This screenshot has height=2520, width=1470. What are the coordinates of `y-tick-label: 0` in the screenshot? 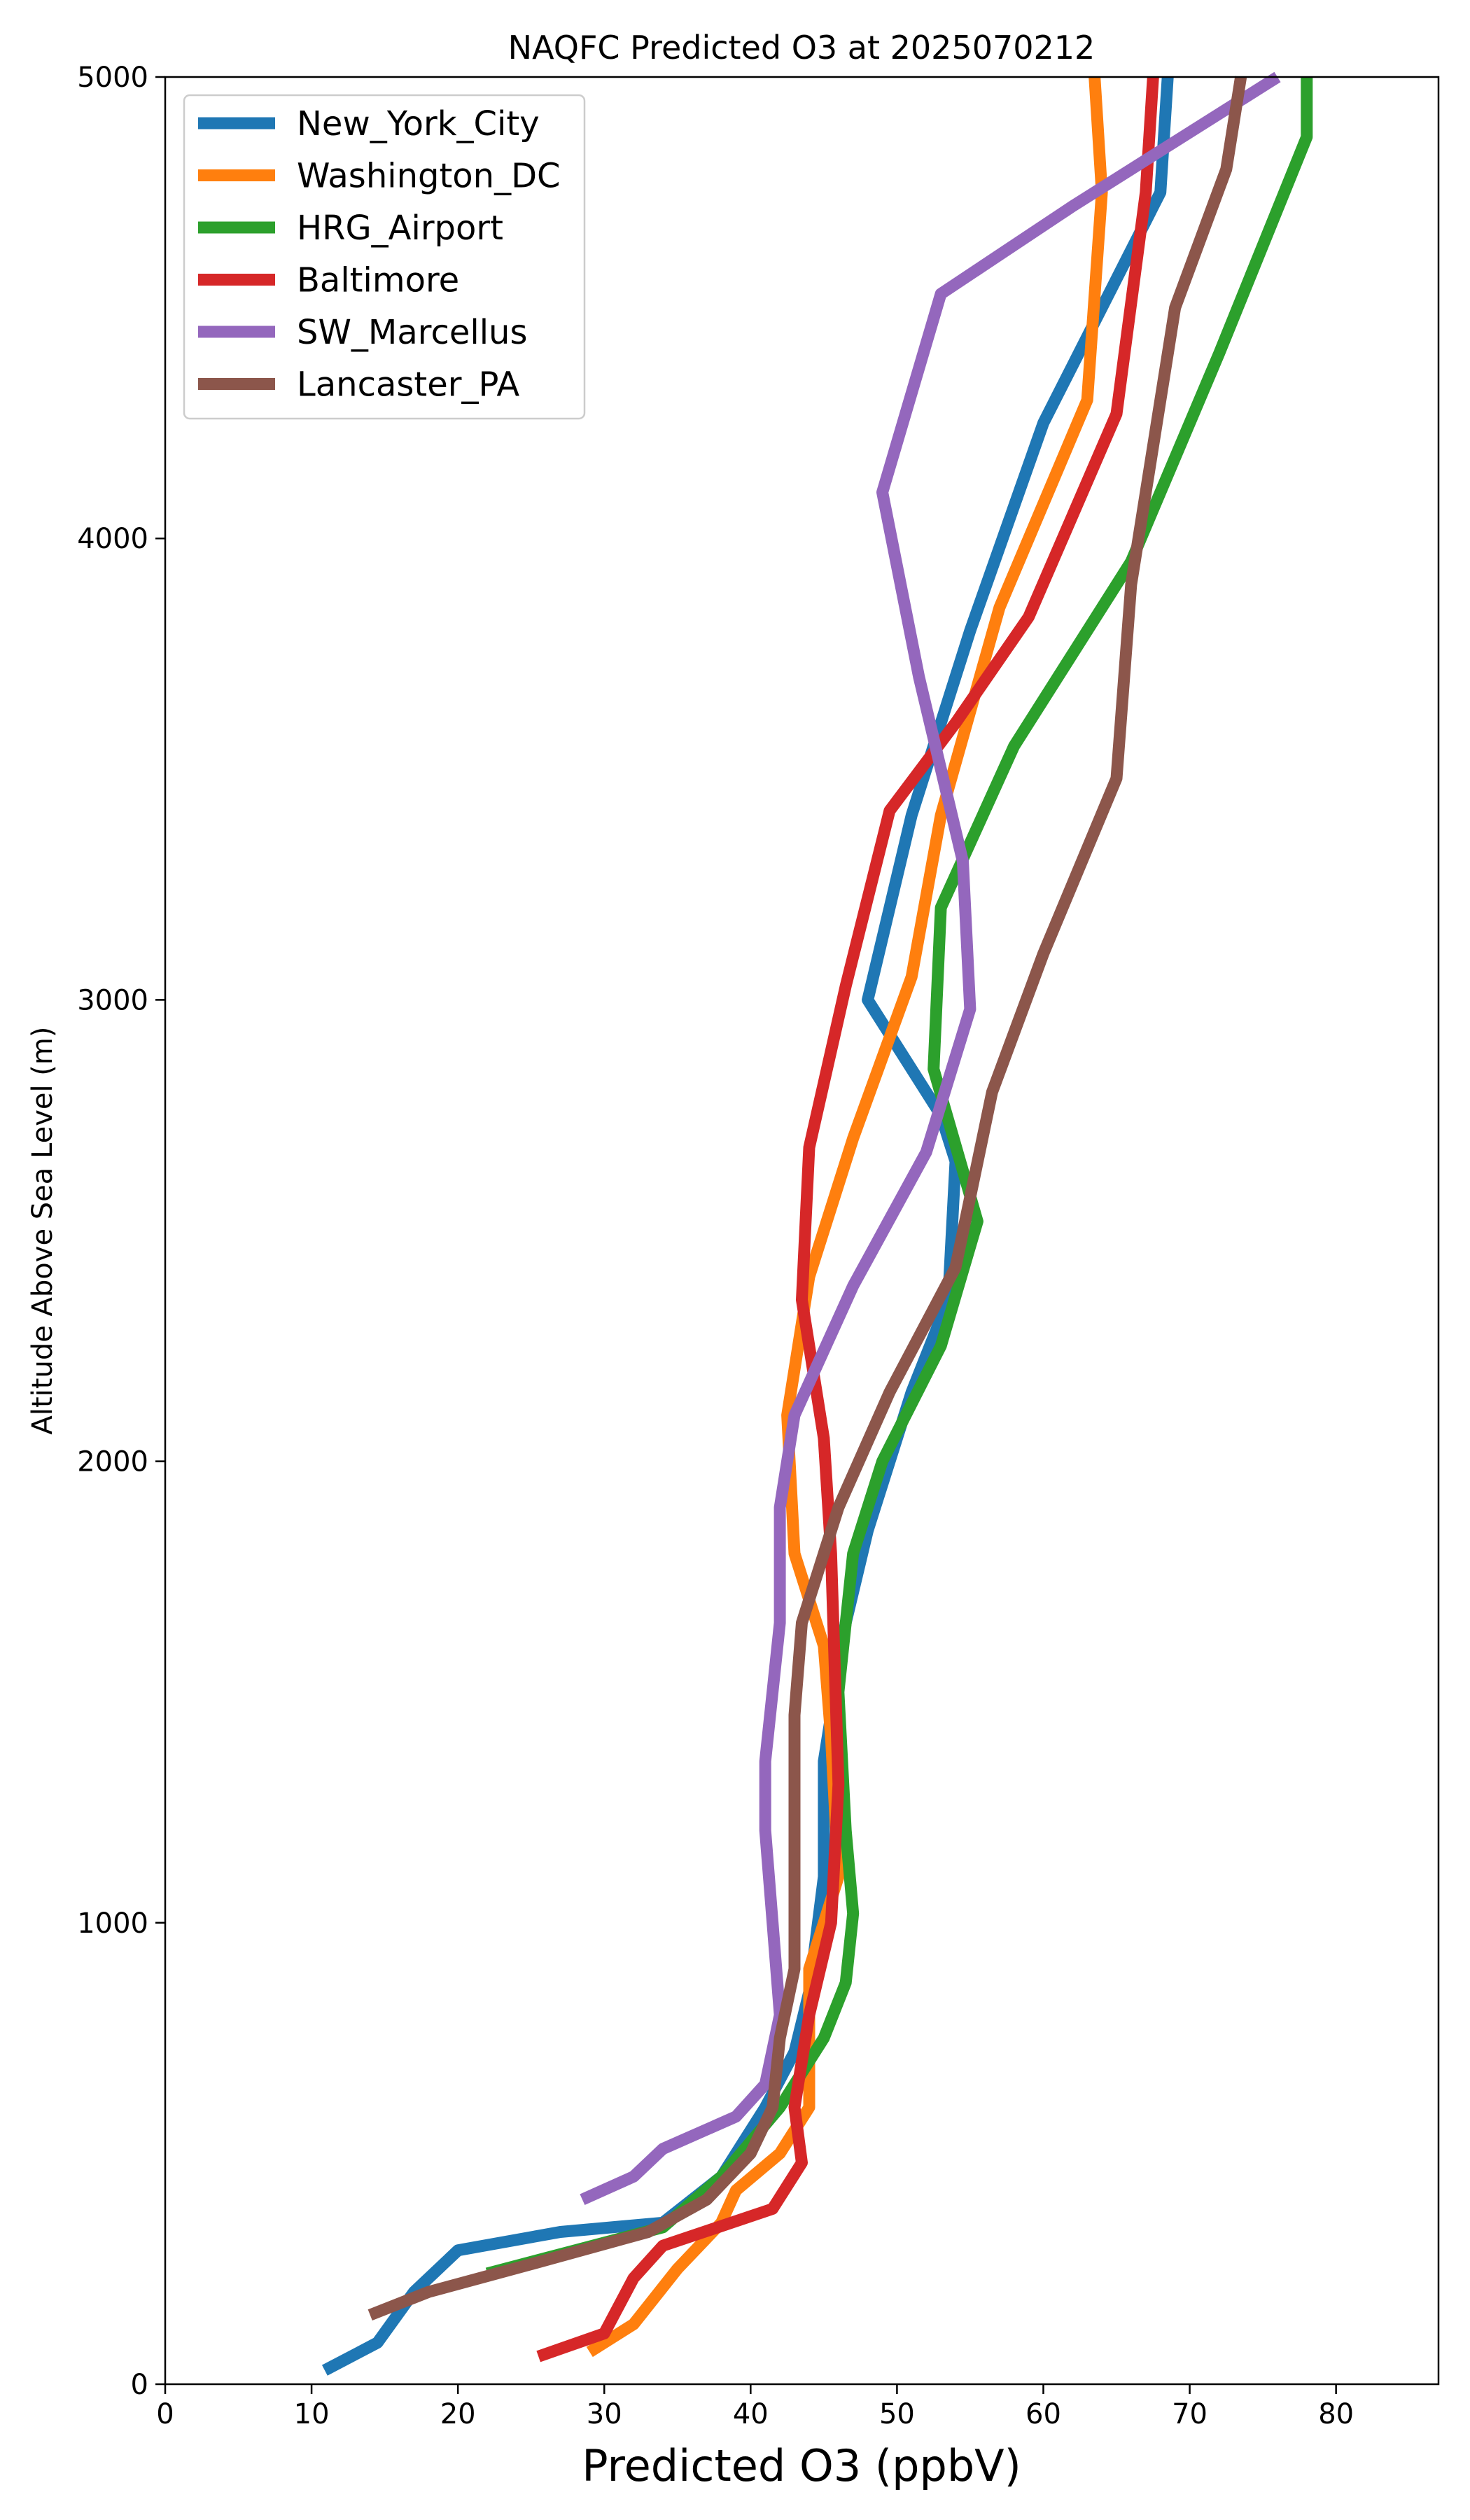 It's located at (139, 2385).